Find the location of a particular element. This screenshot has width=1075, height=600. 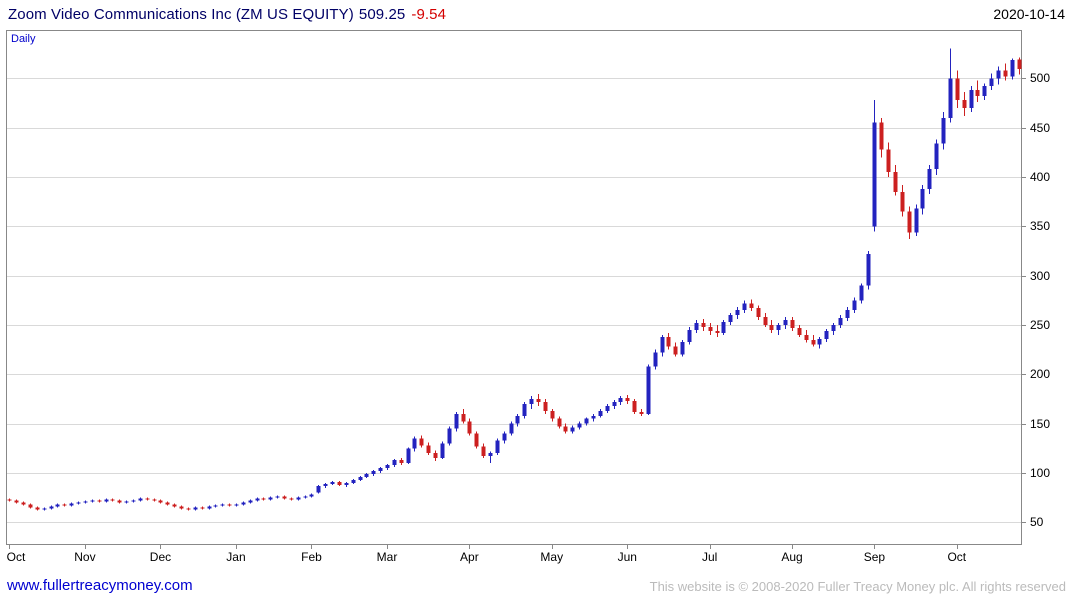

x-axis-label: Feb is located at coordinates (311, 557).